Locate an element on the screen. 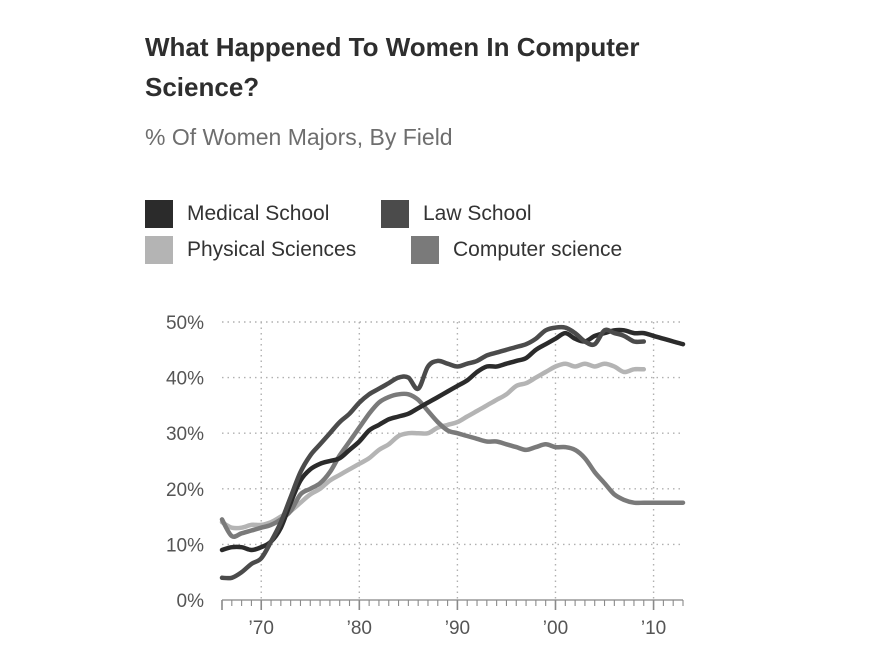 The height and width of the screenshot is (660, 880). legend-item-medical-school: Medical School is located at coordinates (237, 214).